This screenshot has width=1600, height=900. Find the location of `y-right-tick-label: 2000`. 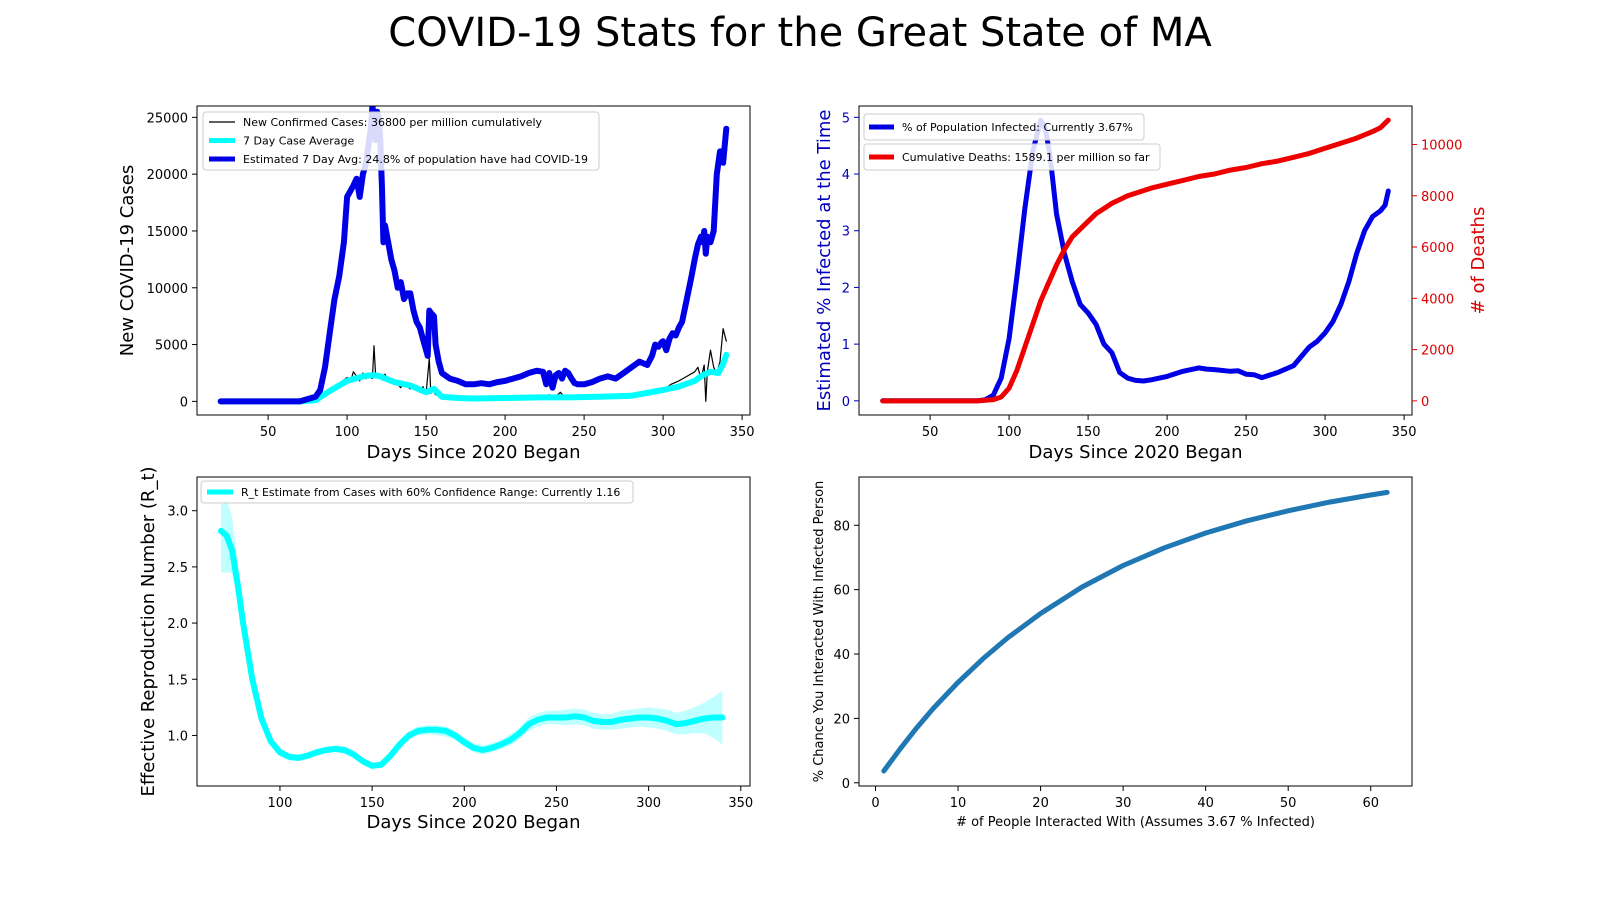

y-right-tick-label: 2000 is located at coordinates (1437, 351).